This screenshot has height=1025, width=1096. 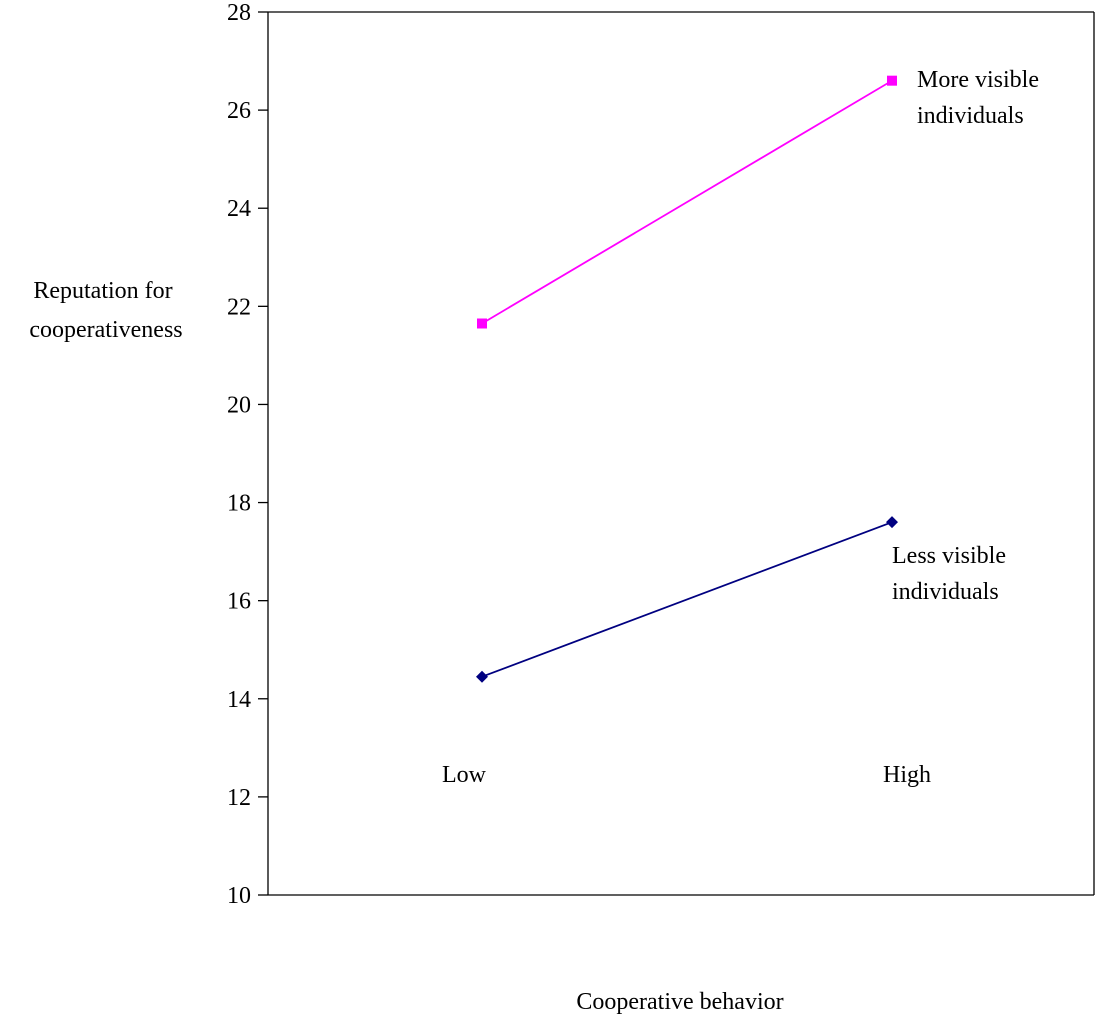 I want to click on y-tick-label: 10, so click(x=239, y=896).